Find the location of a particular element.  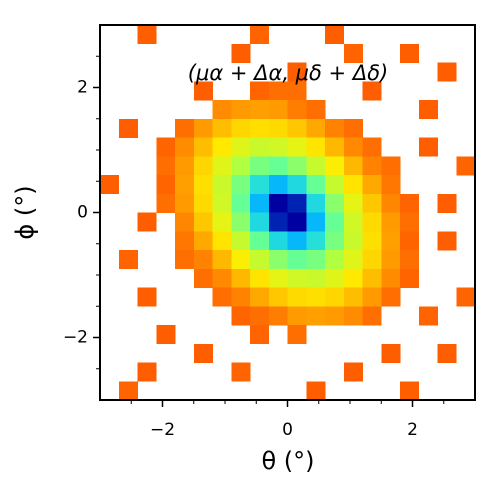

y-tick-label: −2 is located at coordinates (75, 338).